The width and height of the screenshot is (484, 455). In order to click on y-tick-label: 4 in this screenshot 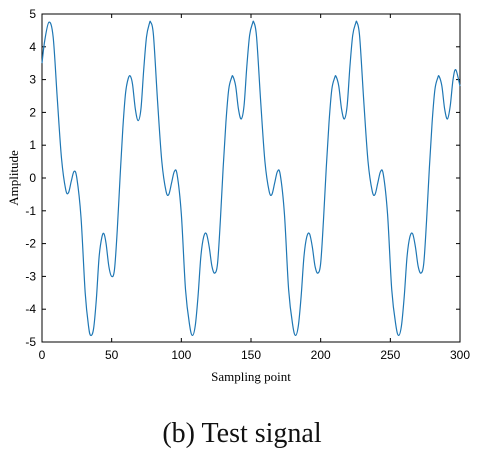, I will do `click(32, 47)`.